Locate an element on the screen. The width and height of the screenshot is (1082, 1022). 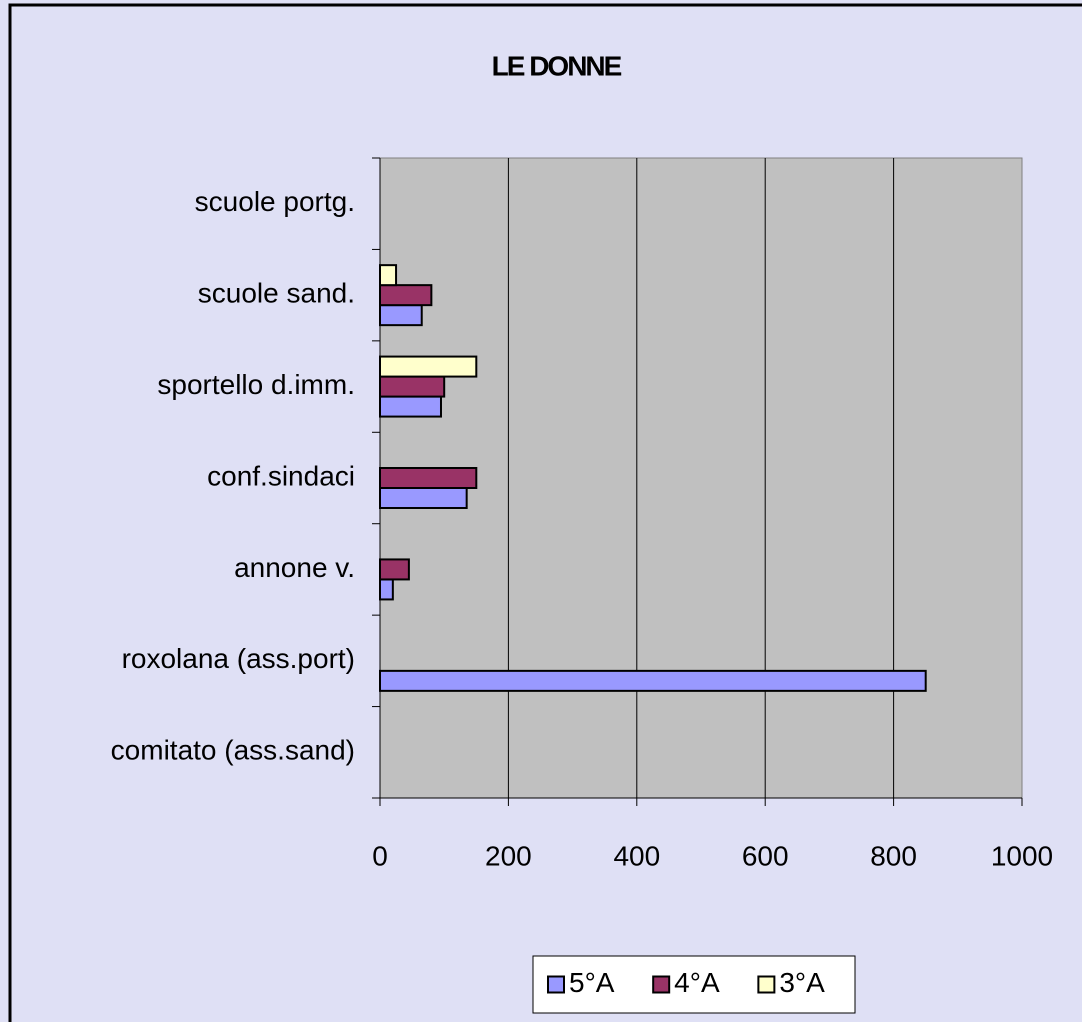
y-tick-label: annone v. is located at coordinates (294, 567).